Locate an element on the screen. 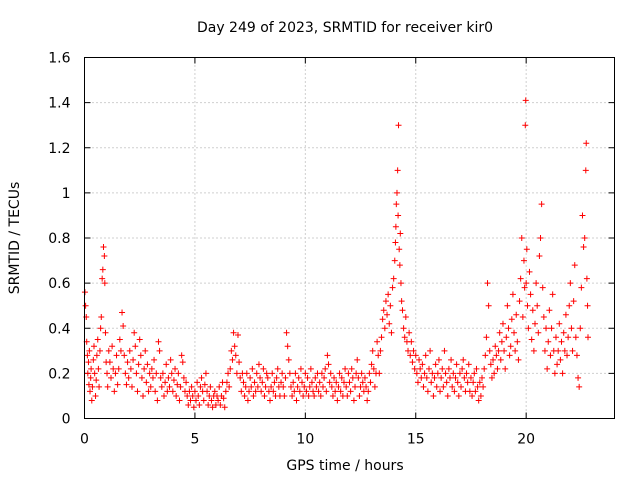  x-tick-label: 20 is located at coordinates (526, 440).